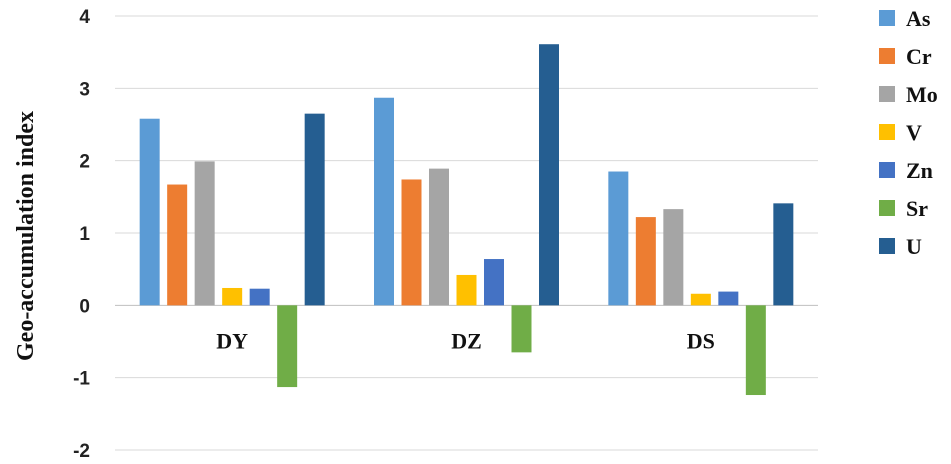 The image size is (951, 464). What do you see at coordinates (783, 254) in the screenshot?
I see `bar-DS-U` at bounding box center [783, 254].